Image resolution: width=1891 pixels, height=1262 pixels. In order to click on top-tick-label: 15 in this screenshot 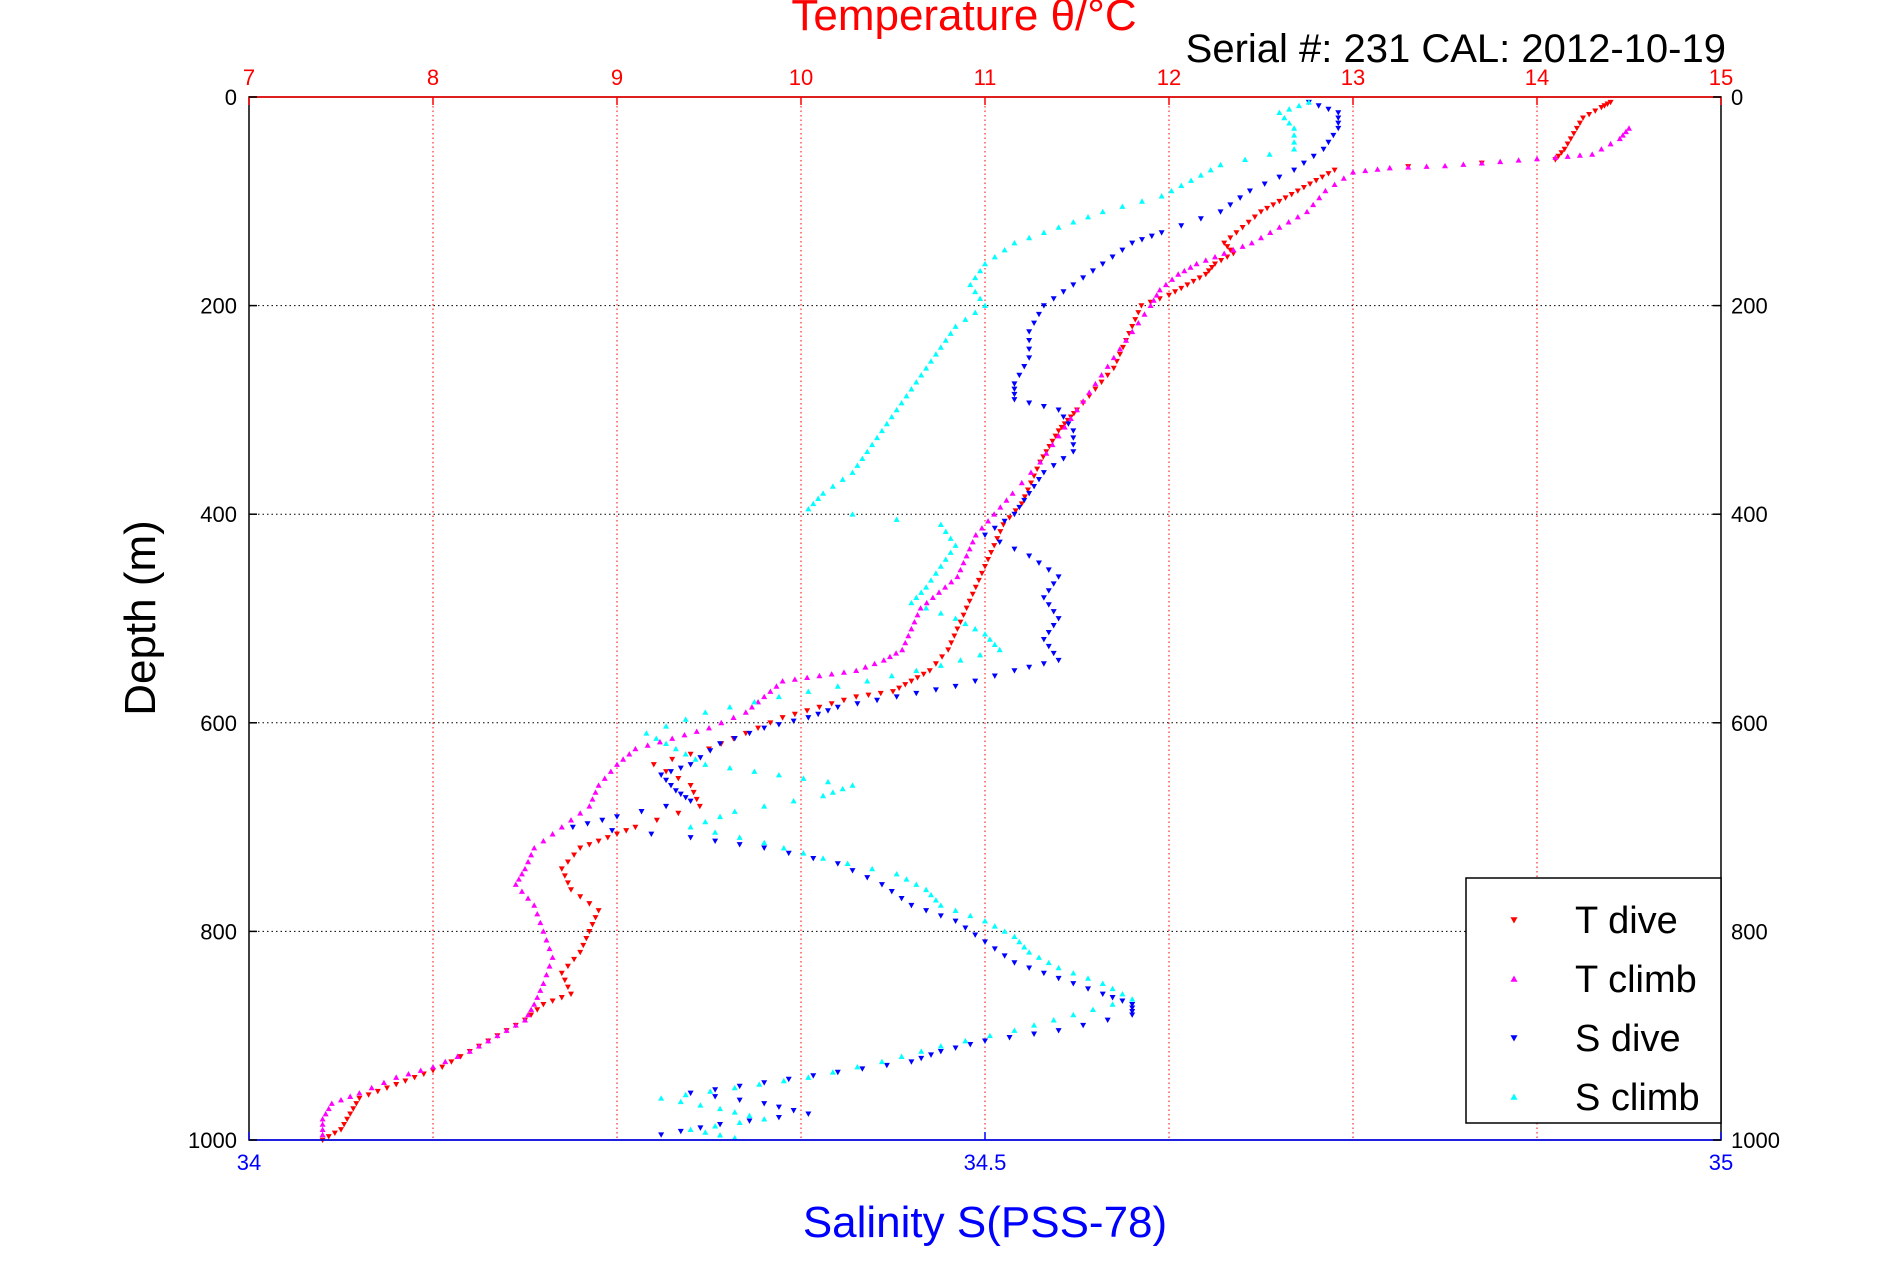, I will do `click(1721, 77)`.